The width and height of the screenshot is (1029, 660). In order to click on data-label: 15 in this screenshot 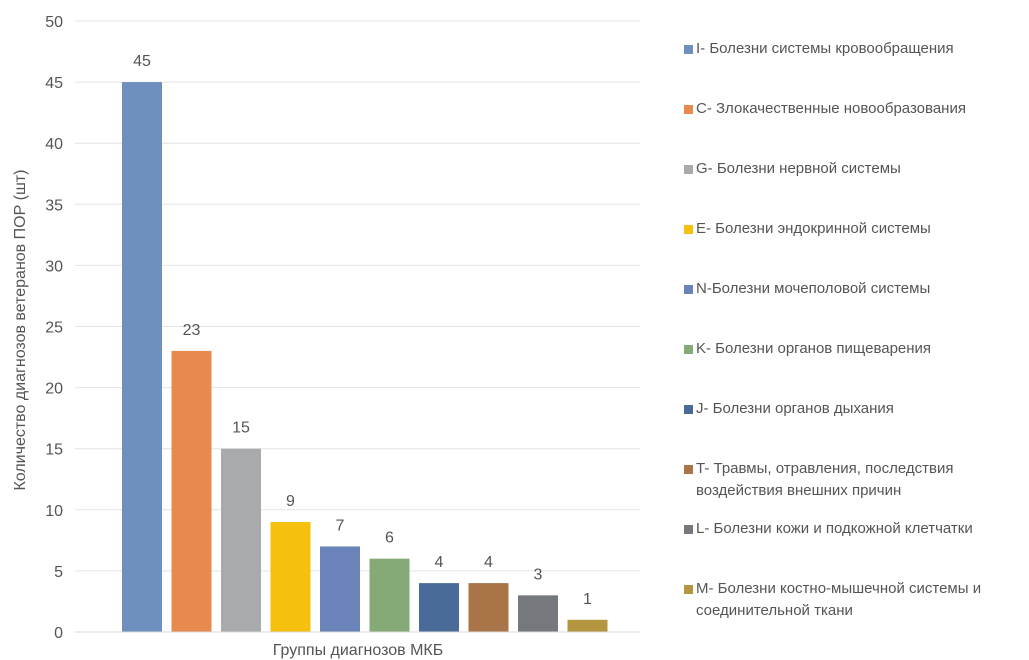, I will do `click(241, 428)`.